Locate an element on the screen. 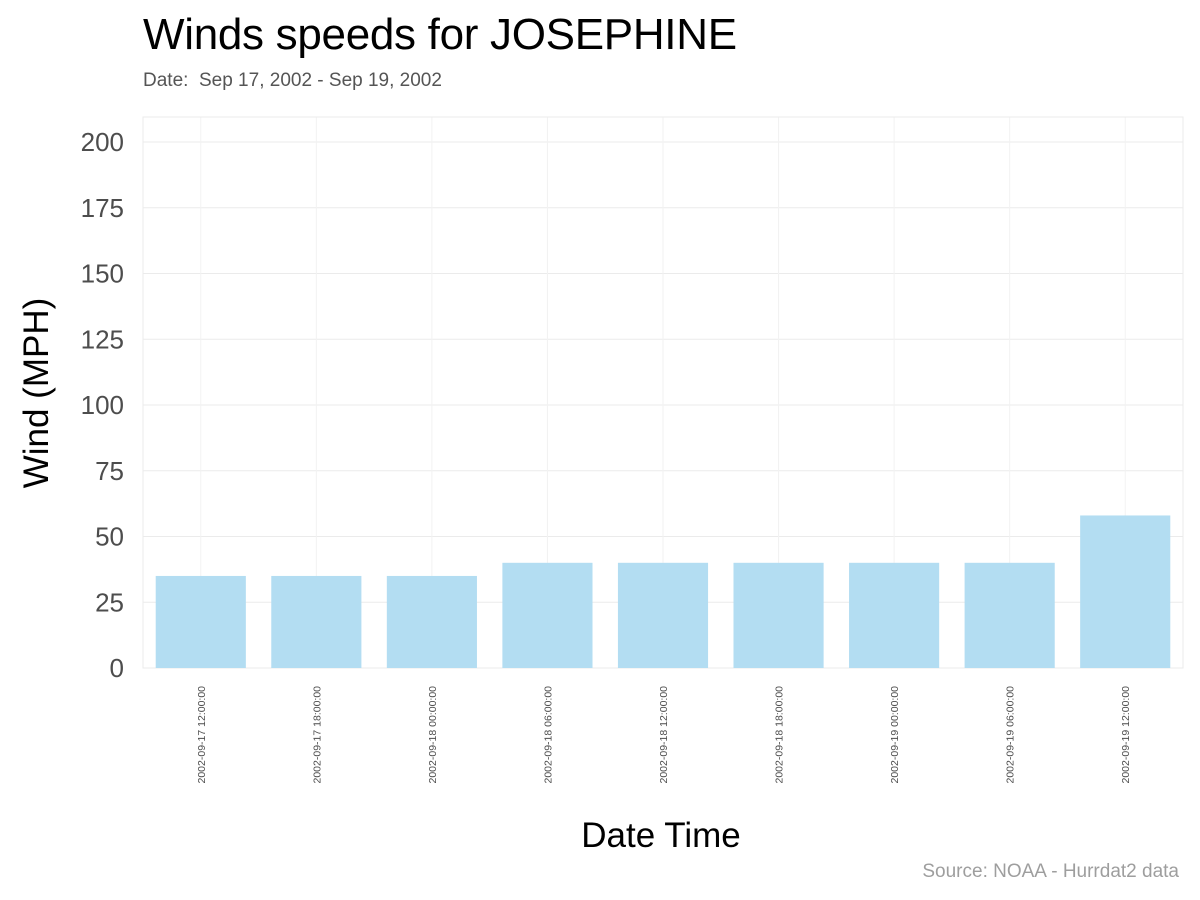 The image size is (1200, 900). y-tick-label: 50 is located at coordinates (109, 537).